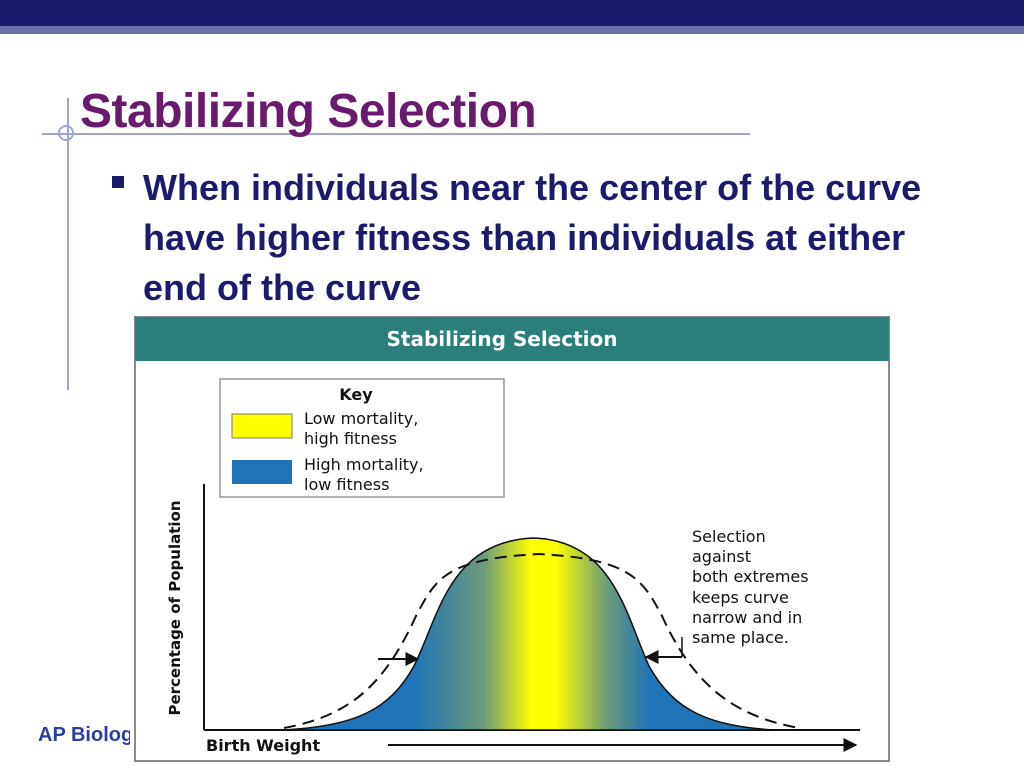 The height and width of the screenshot is (768, 1024). Describe the element at coordinates (66, 133) in the screenshot. I see `crosshair-circle` at that location.